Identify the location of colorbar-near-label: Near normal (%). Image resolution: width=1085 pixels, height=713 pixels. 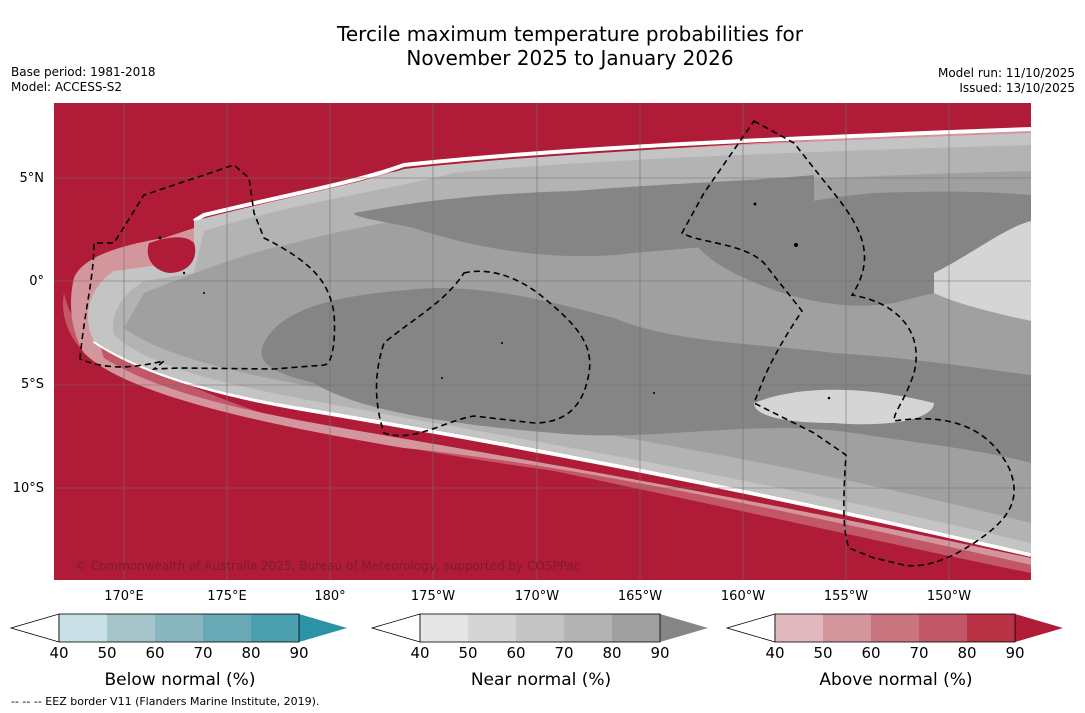
(541, 680).